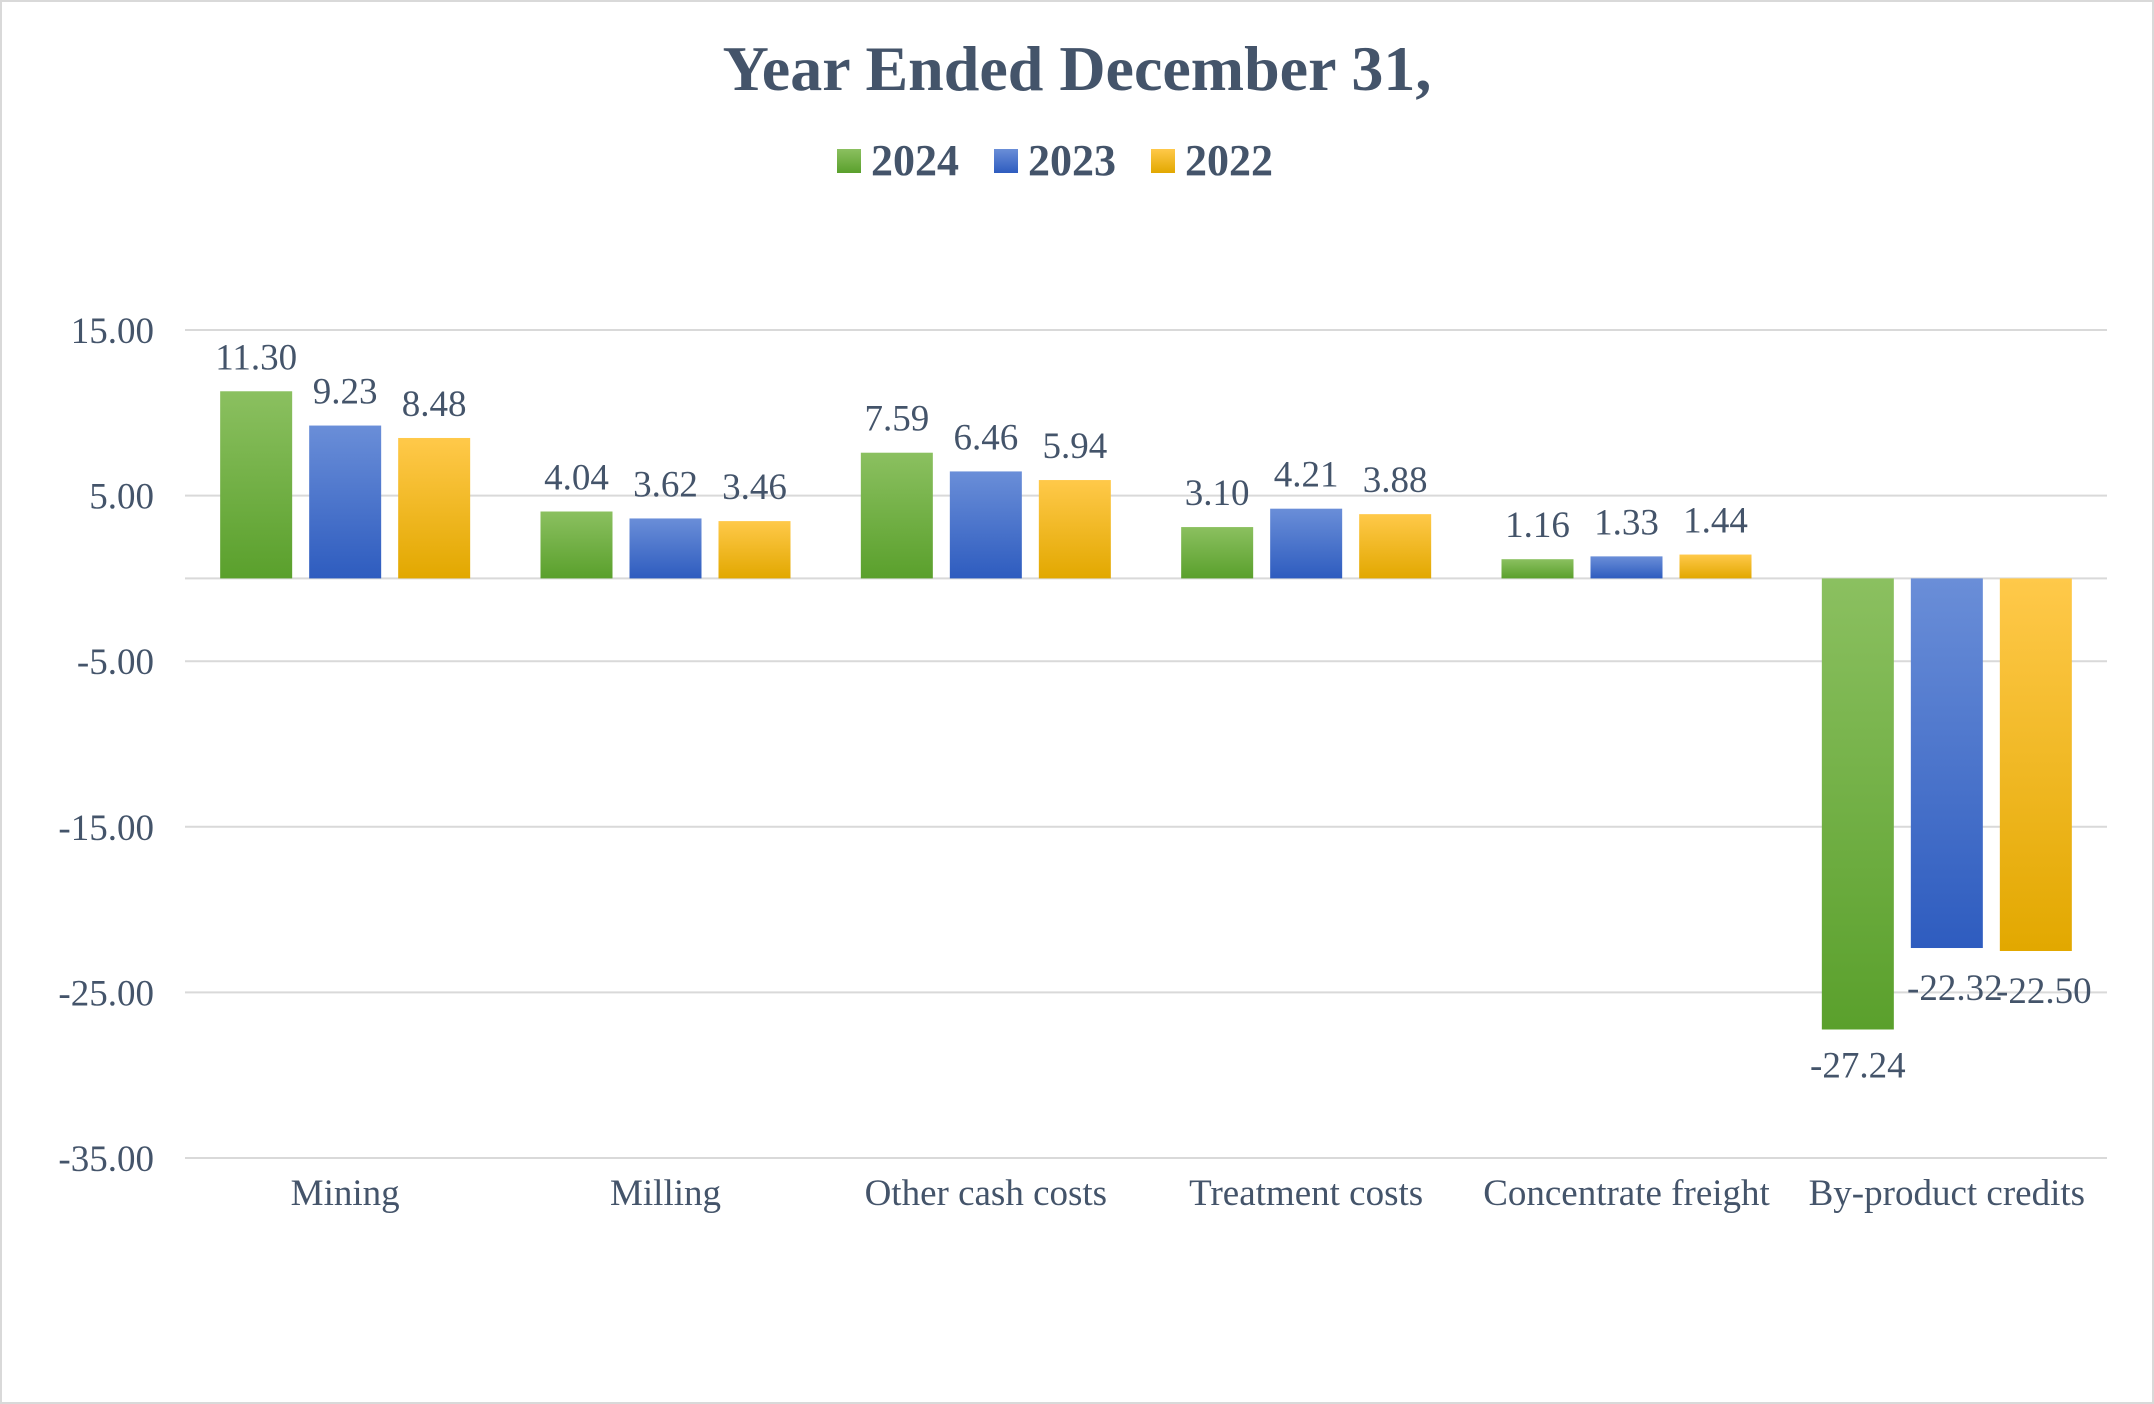 The width and height of the screenshot is (2154, 1404). Describe the element at coordinates (1306, 1193) in the screenshot. I see `x-category-label: Treatment costs` at that location.